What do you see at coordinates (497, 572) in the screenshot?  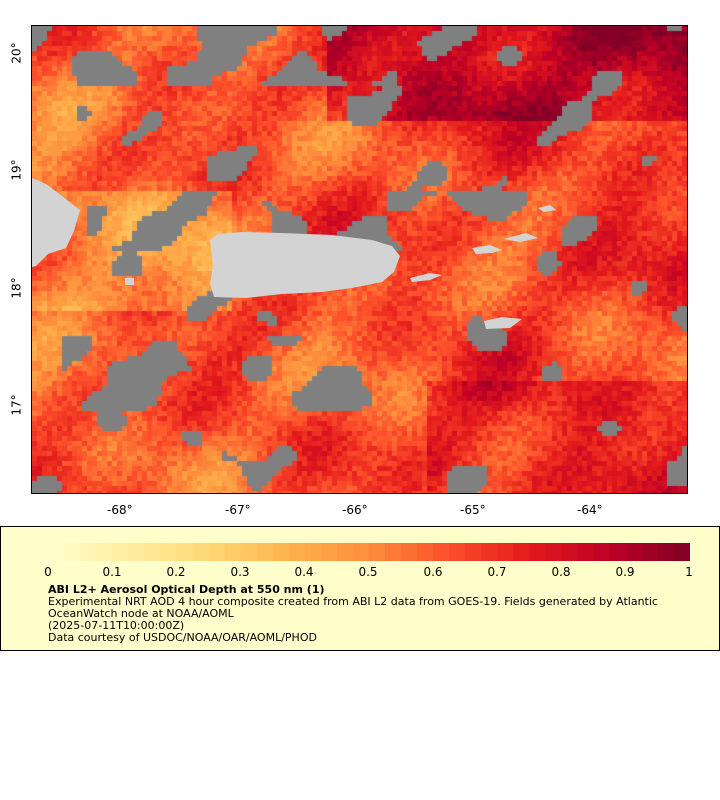 I see `colorbar-tick-label: 0.7` at bounding box center [497, 572].